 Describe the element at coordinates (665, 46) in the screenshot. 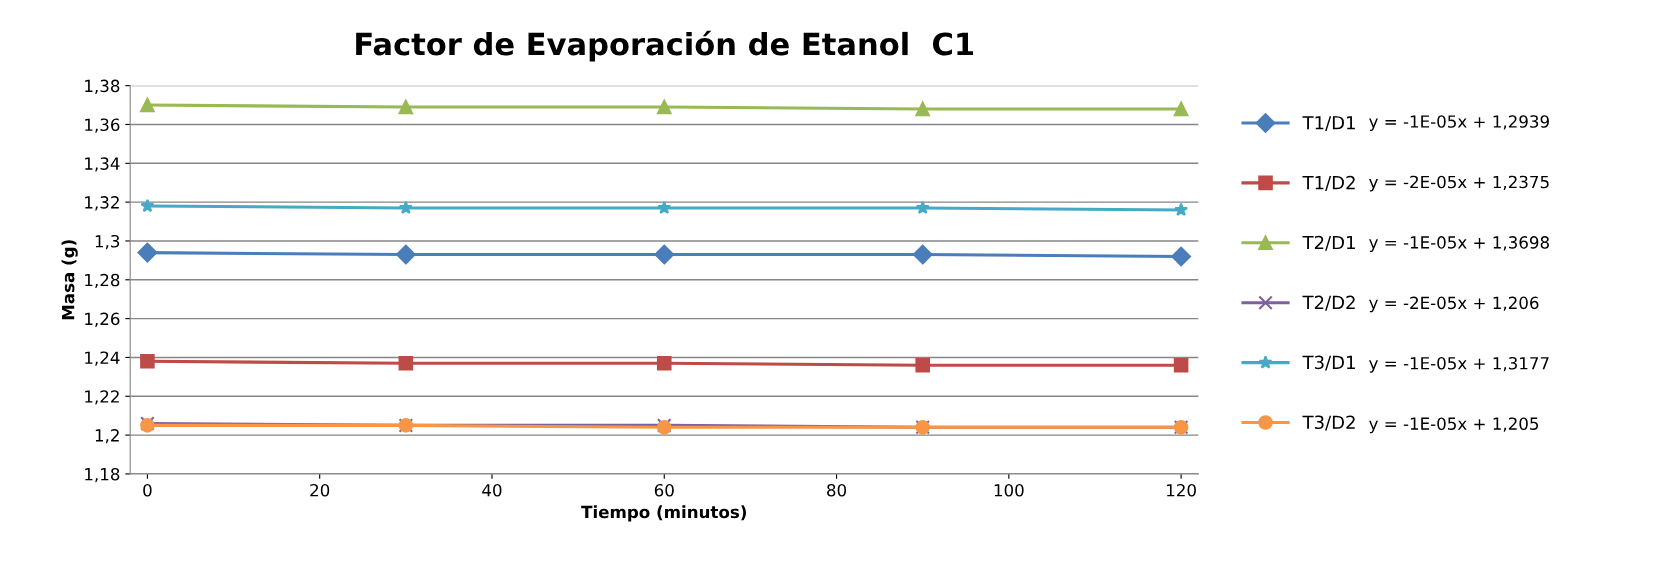

I see `chart-title: Factor de Evaporación de Etanol C1` at that location.